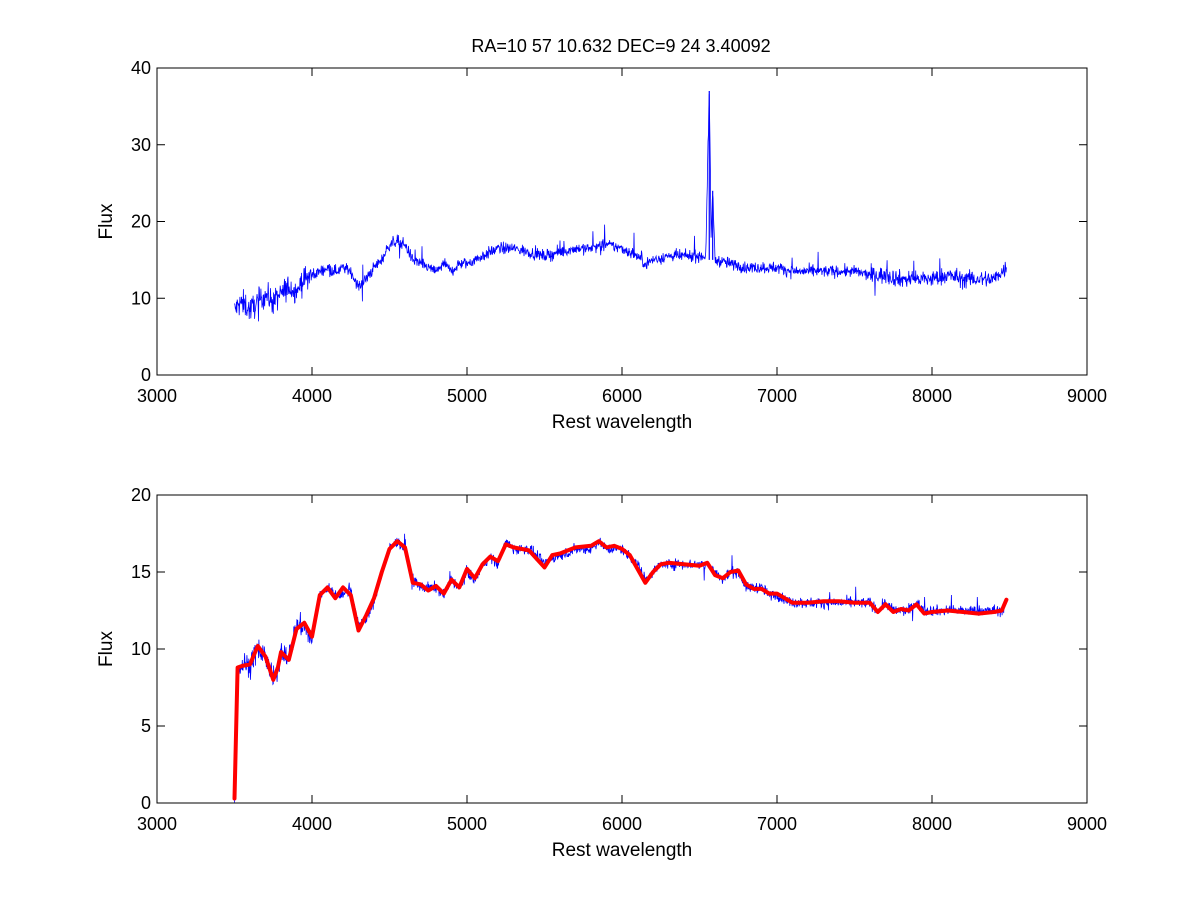 The width and height of the screenshot is (1201, 906). Describe the element at coordinates (1087, 824) in the screenshot. I see `bottom-x-tick-label: 9000` at that location.